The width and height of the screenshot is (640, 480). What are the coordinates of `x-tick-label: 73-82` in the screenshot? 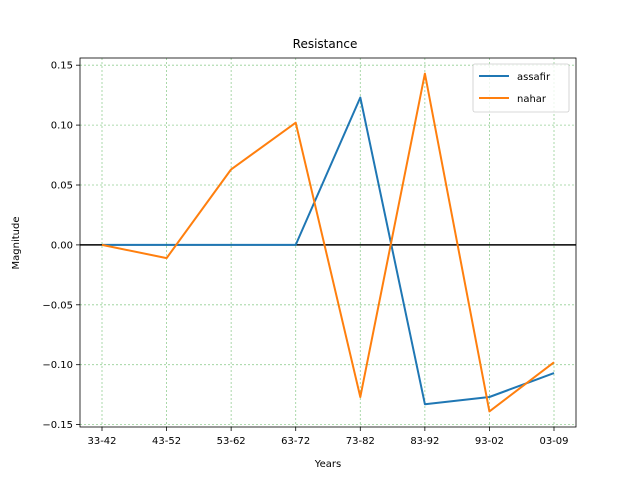 It's located at (360, 441).